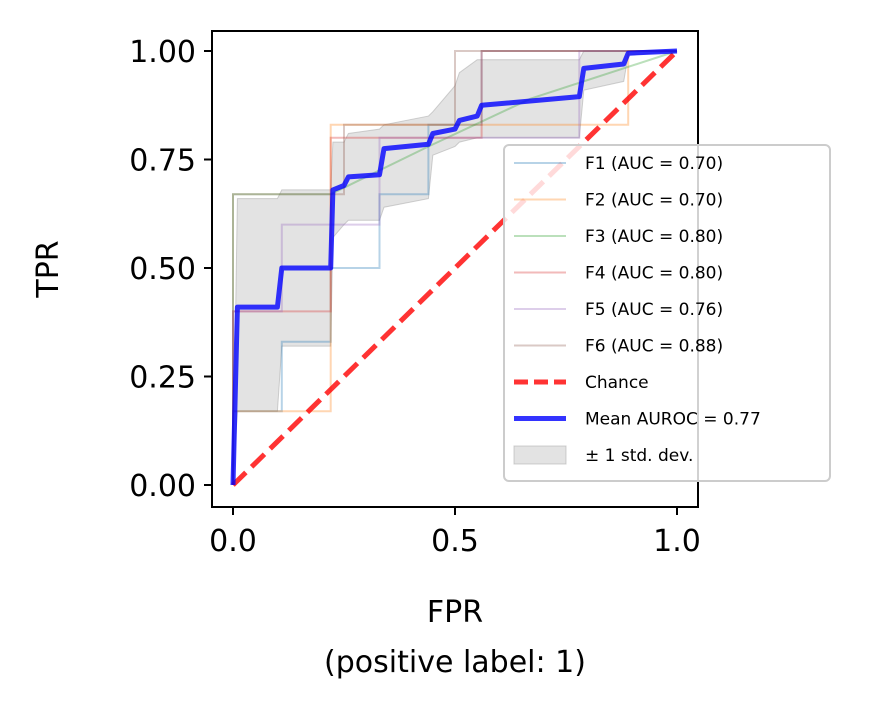 The height and width of the screenshot is (714, 889). I want to click on y-tick-label: 0.75, so click(162, 161).